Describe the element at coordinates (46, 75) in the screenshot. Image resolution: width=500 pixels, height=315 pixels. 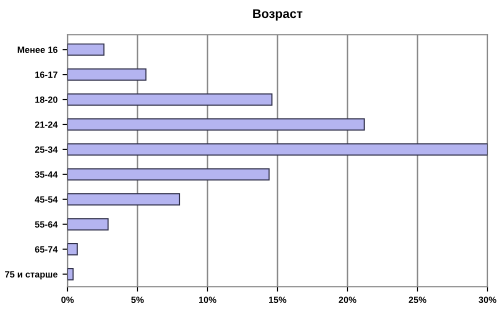
I see `y-tick-label: 16-17` at that location.